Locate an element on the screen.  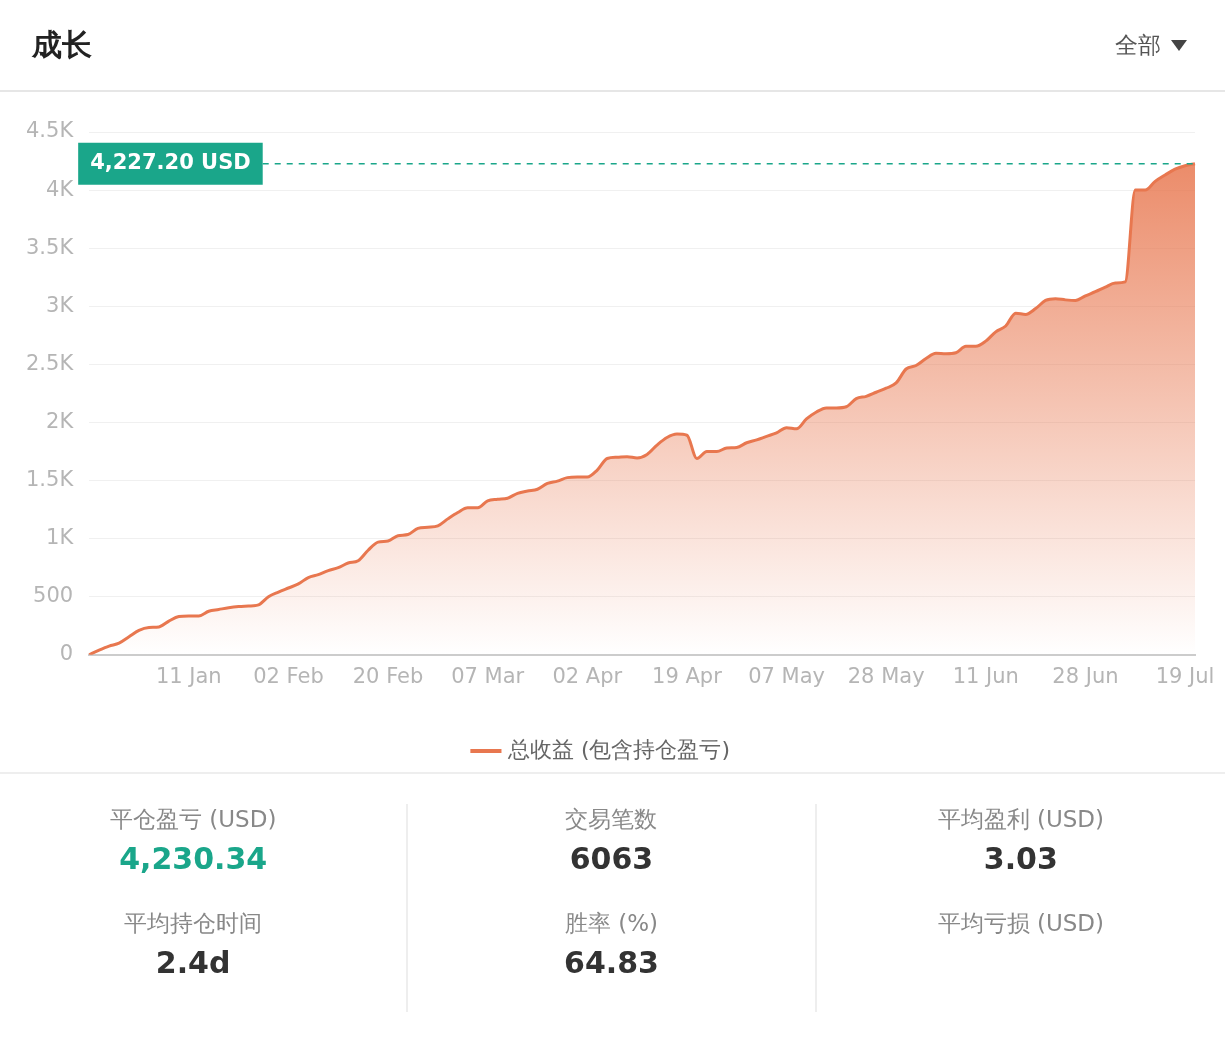
x-tick-label: 19 Jul is located at coordinates (1185, 675).